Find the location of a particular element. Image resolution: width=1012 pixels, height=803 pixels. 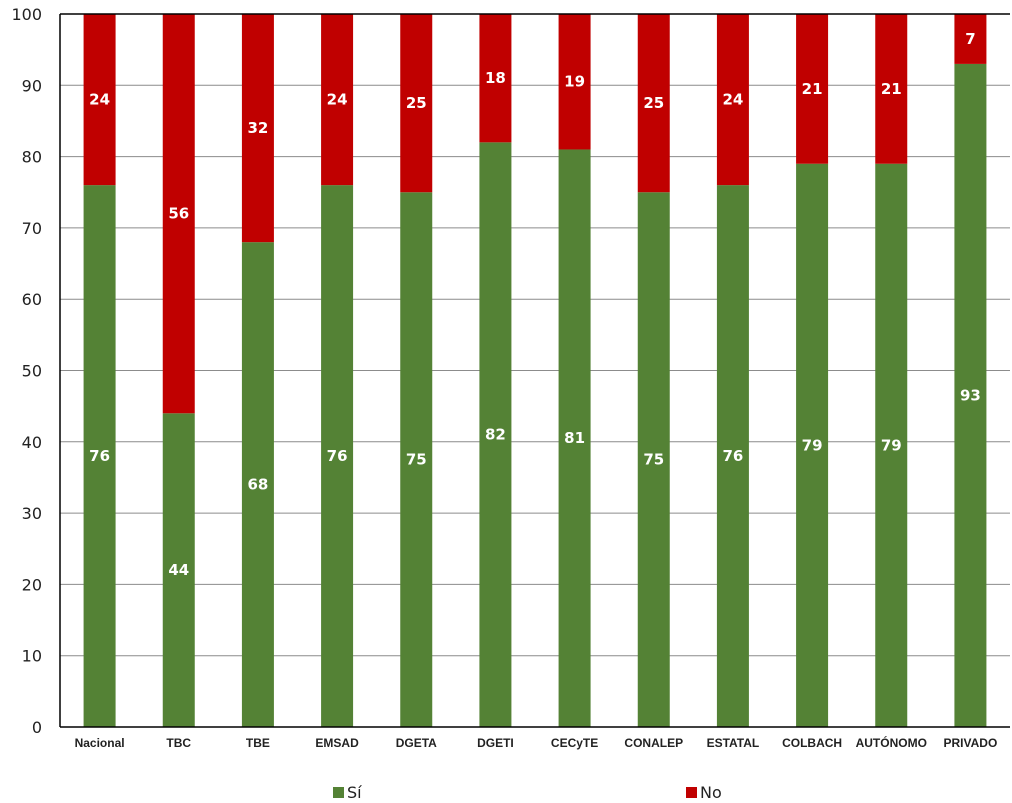

data-label-si-dgeti: 82 is located at coordinates (495, 435).